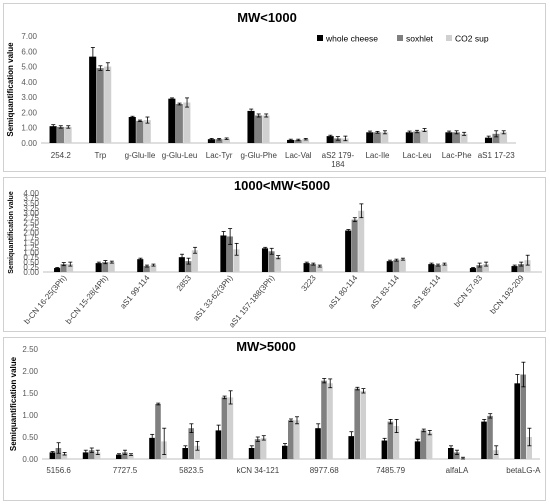  I want to click on x-category-label: 5156.6, so click(58, 470).